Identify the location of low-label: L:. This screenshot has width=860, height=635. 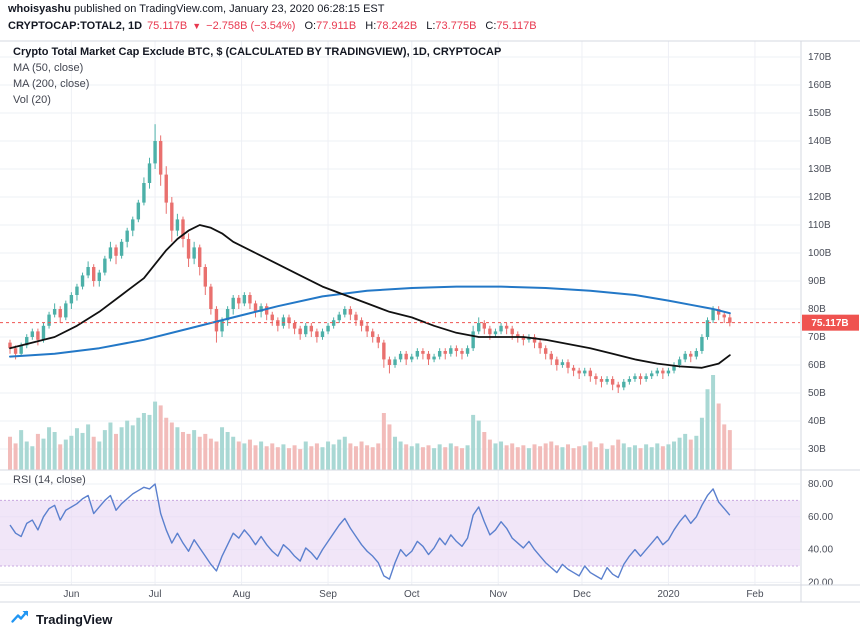
(431, 26).